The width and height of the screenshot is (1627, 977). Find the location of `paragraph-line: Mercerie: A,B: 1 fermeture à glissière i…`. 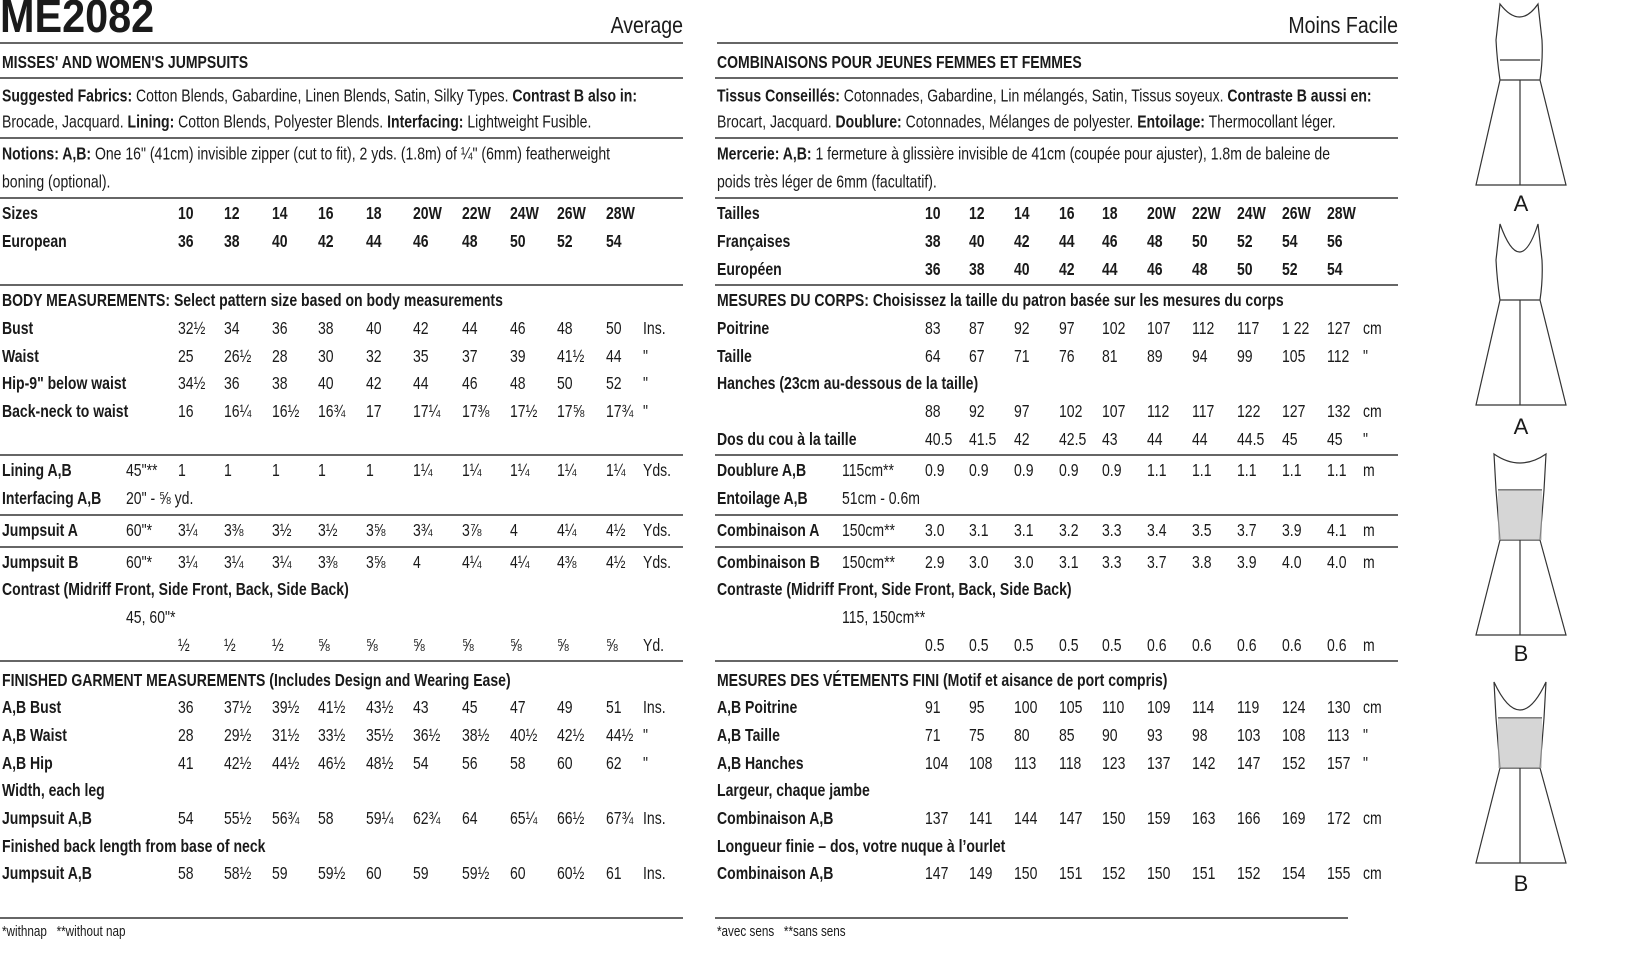

paragraph-line: Mercerie: A,B: 1 fermeture à glissière i… is located at coordinates (1023, 154).